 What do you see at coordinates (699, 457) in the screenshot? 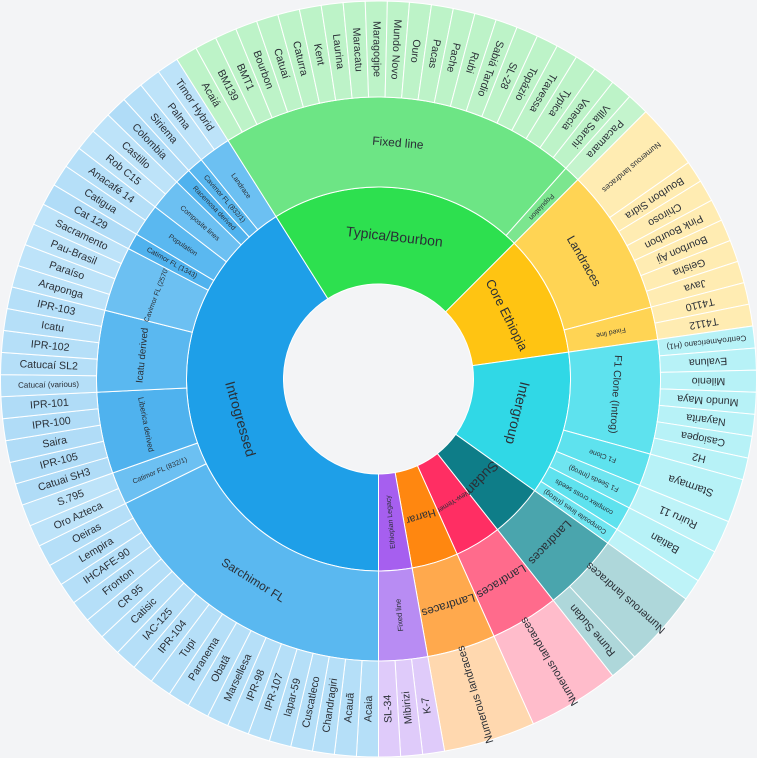
I see `segment-label-h2: H2` at bounding box center [699, 457].